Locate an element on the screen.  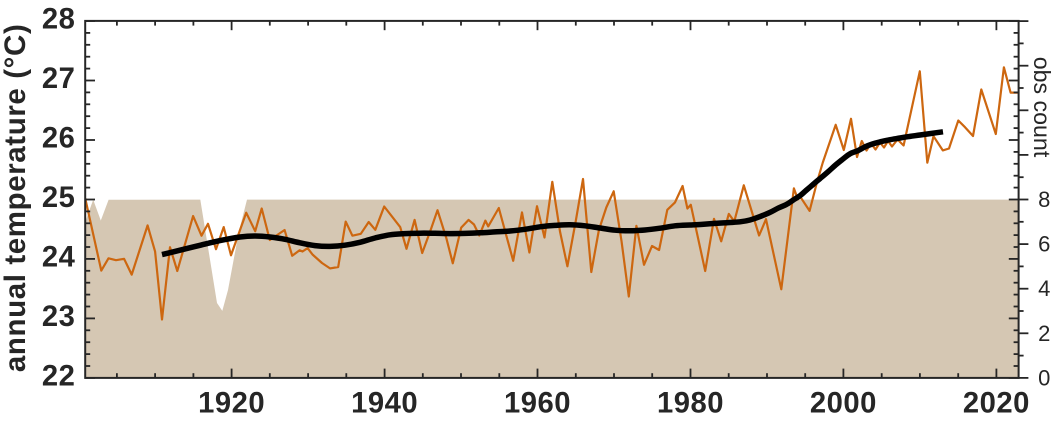
svg-text: 1980 is located at coordinates (690, 403).